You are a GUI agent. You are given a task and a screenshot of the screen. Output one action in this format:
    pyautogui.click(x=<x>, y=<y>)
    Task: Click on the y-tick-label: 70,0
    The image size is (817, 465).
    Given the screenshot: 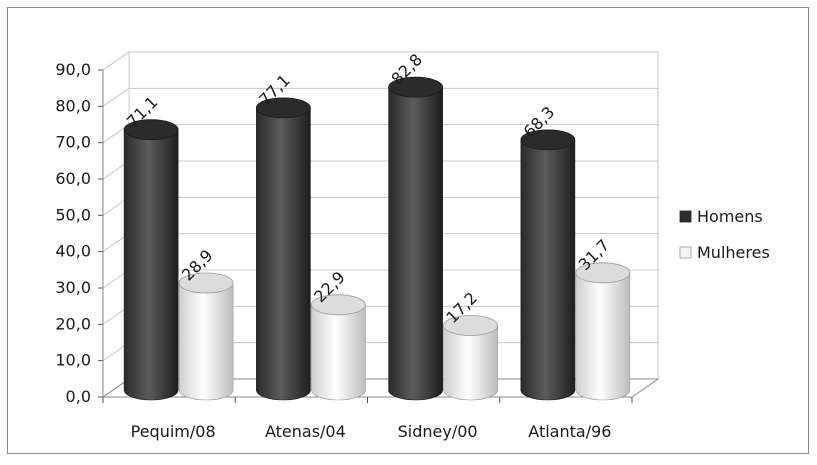 What is the action you would take?
    pyautogui.click(x=73, y=142)
    